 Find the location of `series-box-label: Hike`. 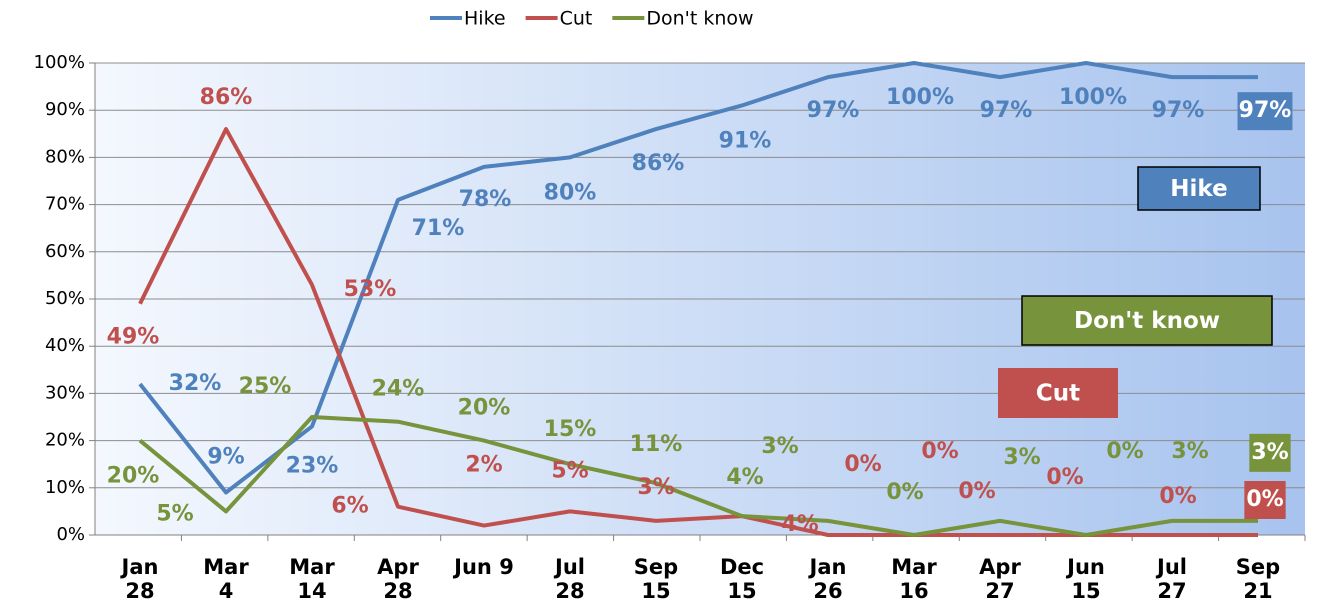

series-box-label: Hike is located at coordinates (1198, 189).